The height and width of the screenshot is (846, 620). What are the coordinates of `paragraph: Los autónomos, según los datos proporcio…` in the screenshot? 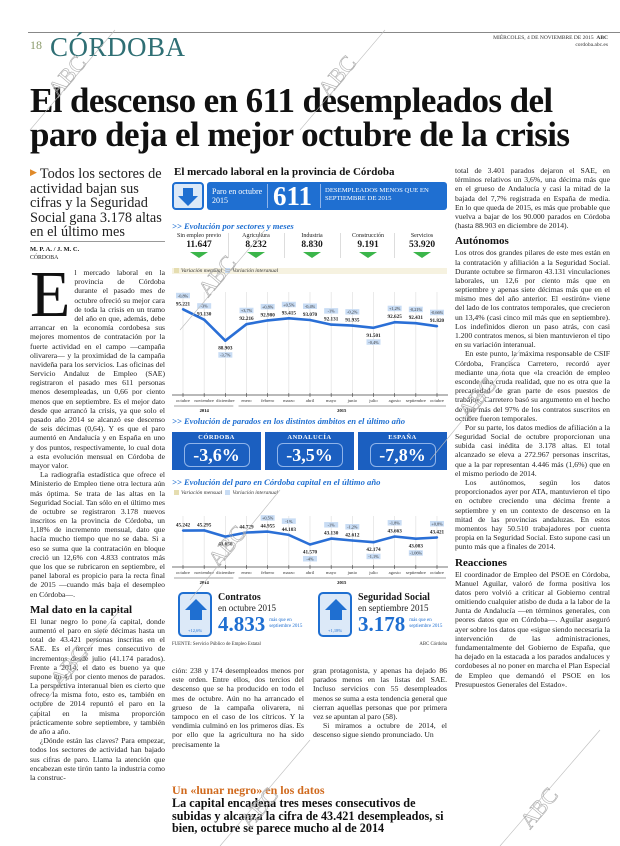 It's located at (532, 515).